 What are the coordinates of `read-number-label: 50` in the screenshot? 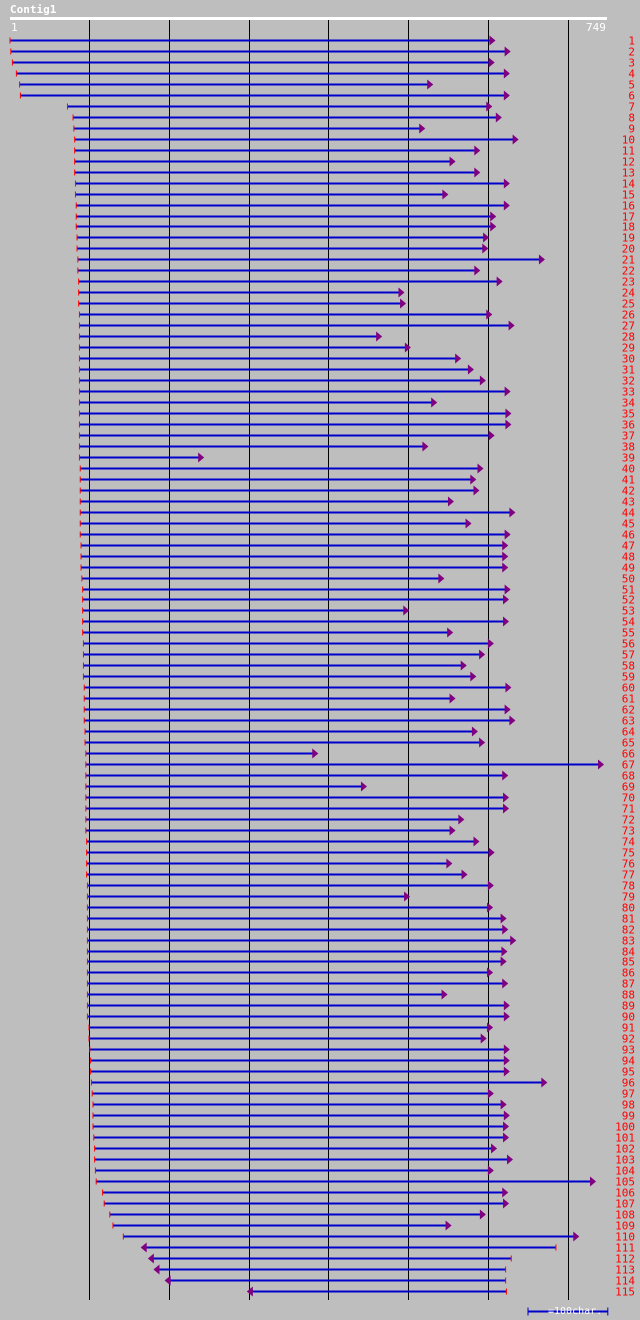 It's located at (628, 579).